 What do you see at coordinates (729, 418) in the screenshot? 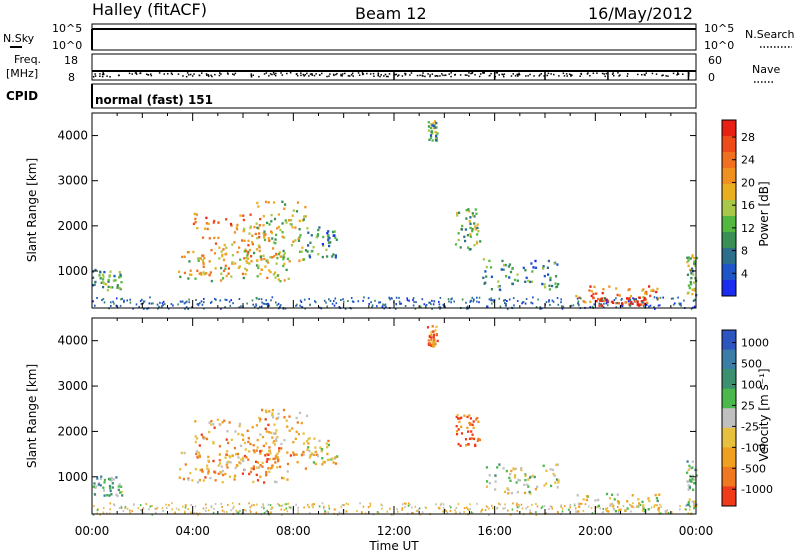
I see `colorbar-segment` at bounding box center [729, 418].